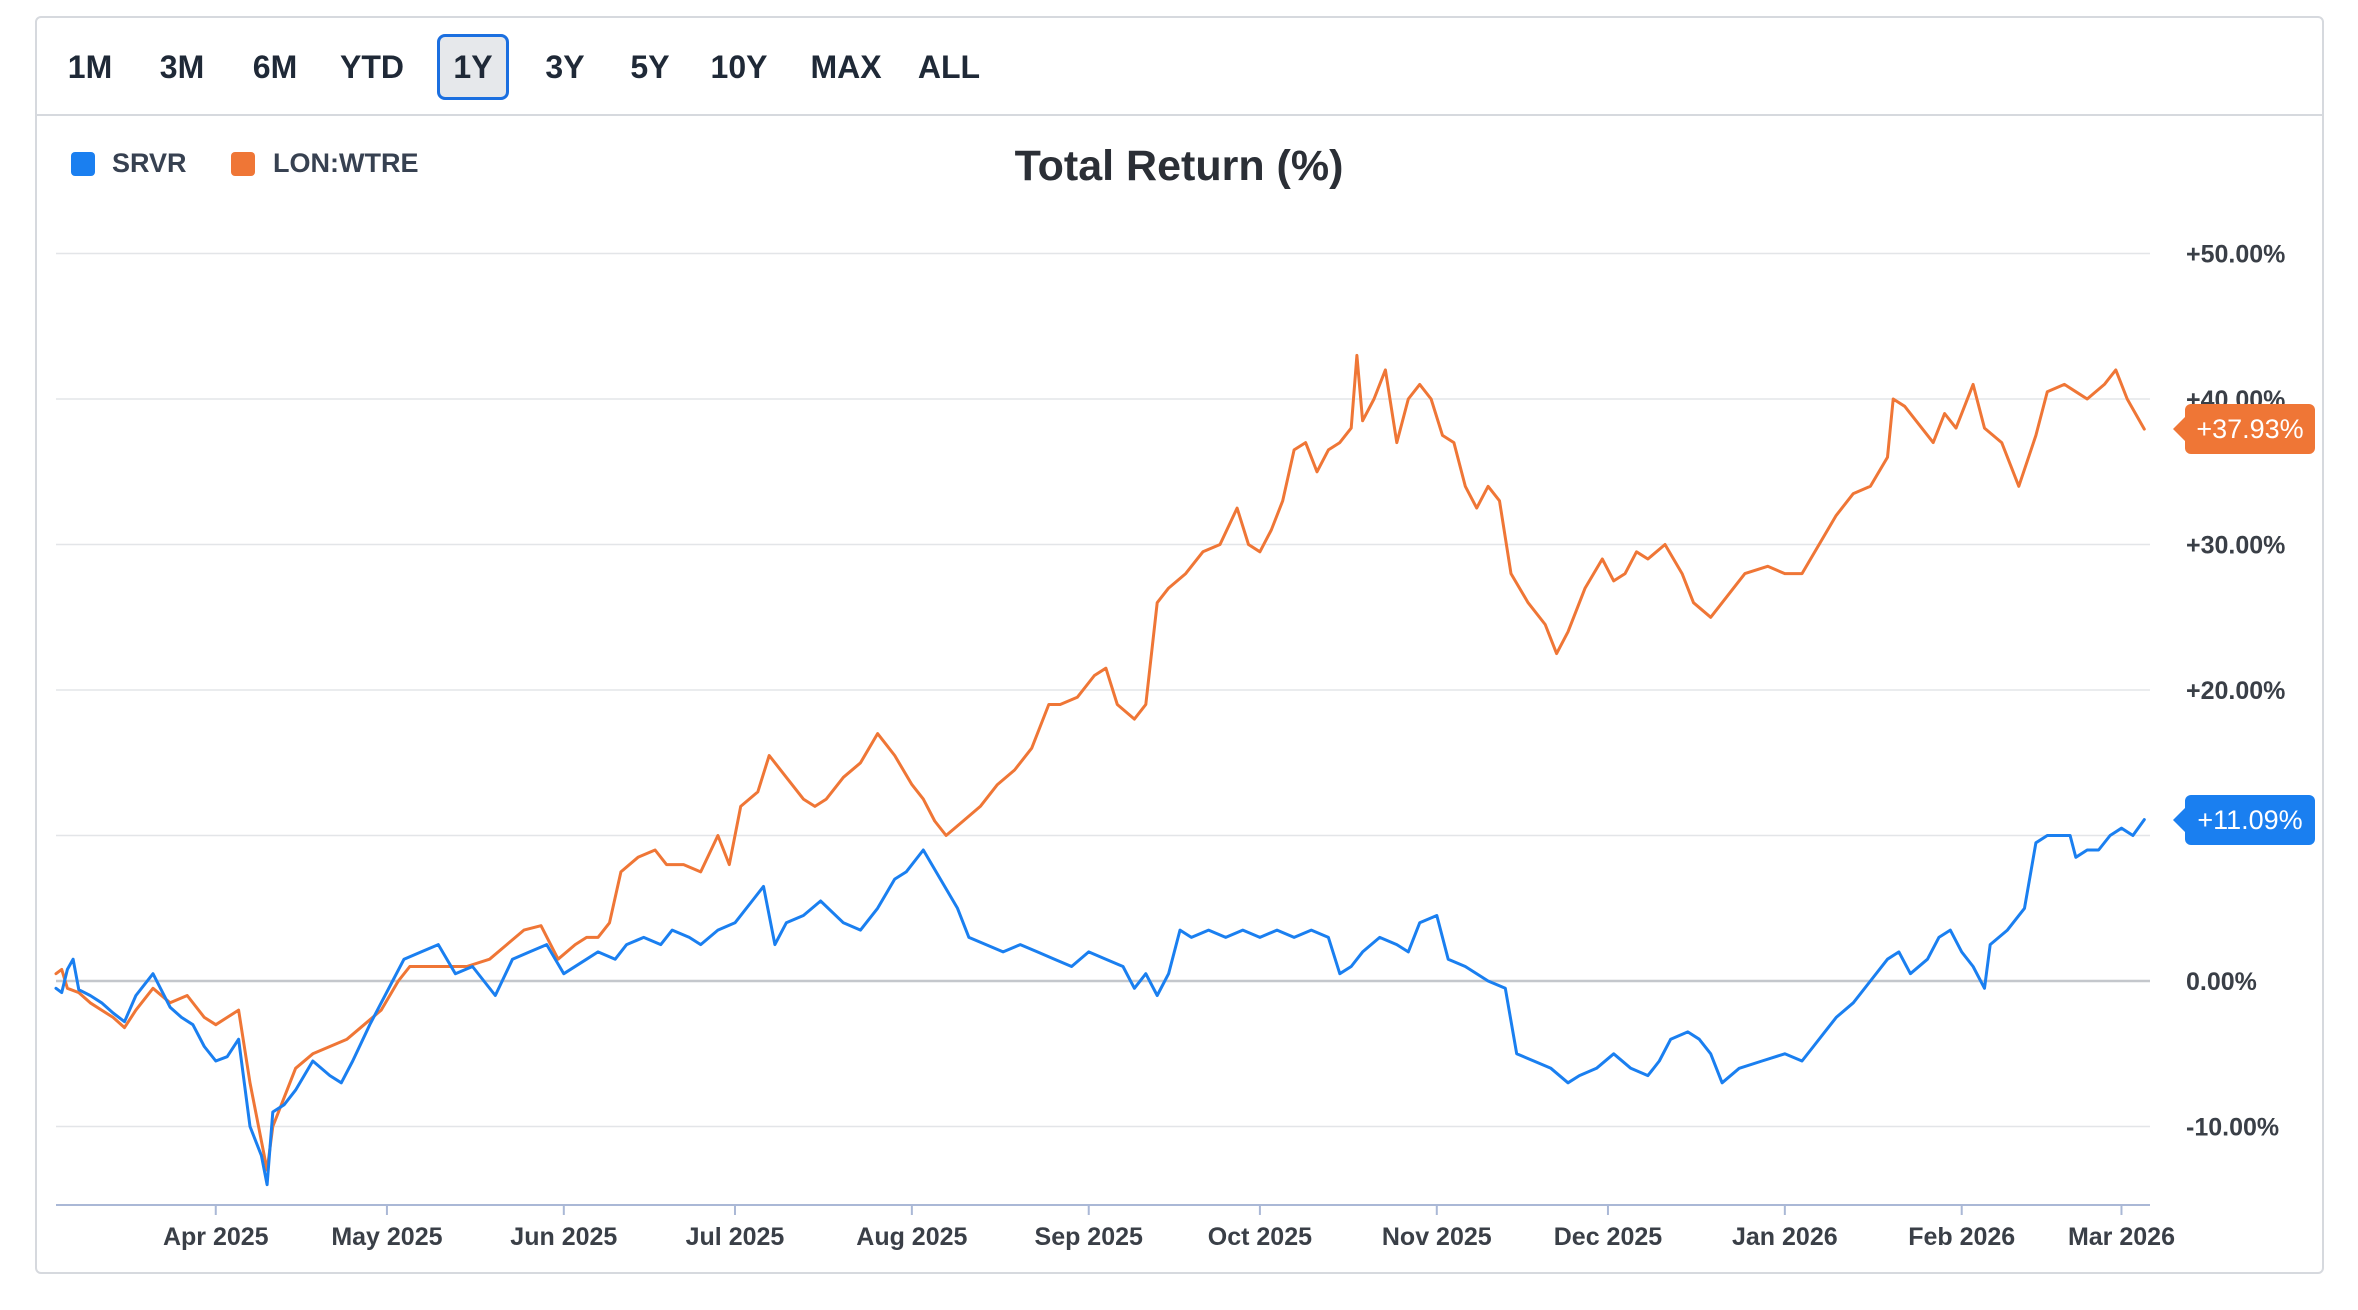 The height and width of the screenshot is (1310, 2358). Describe the element at coordinates (650, 67) in the screenshot. I see `range-button-5y: 5Y` at that location.